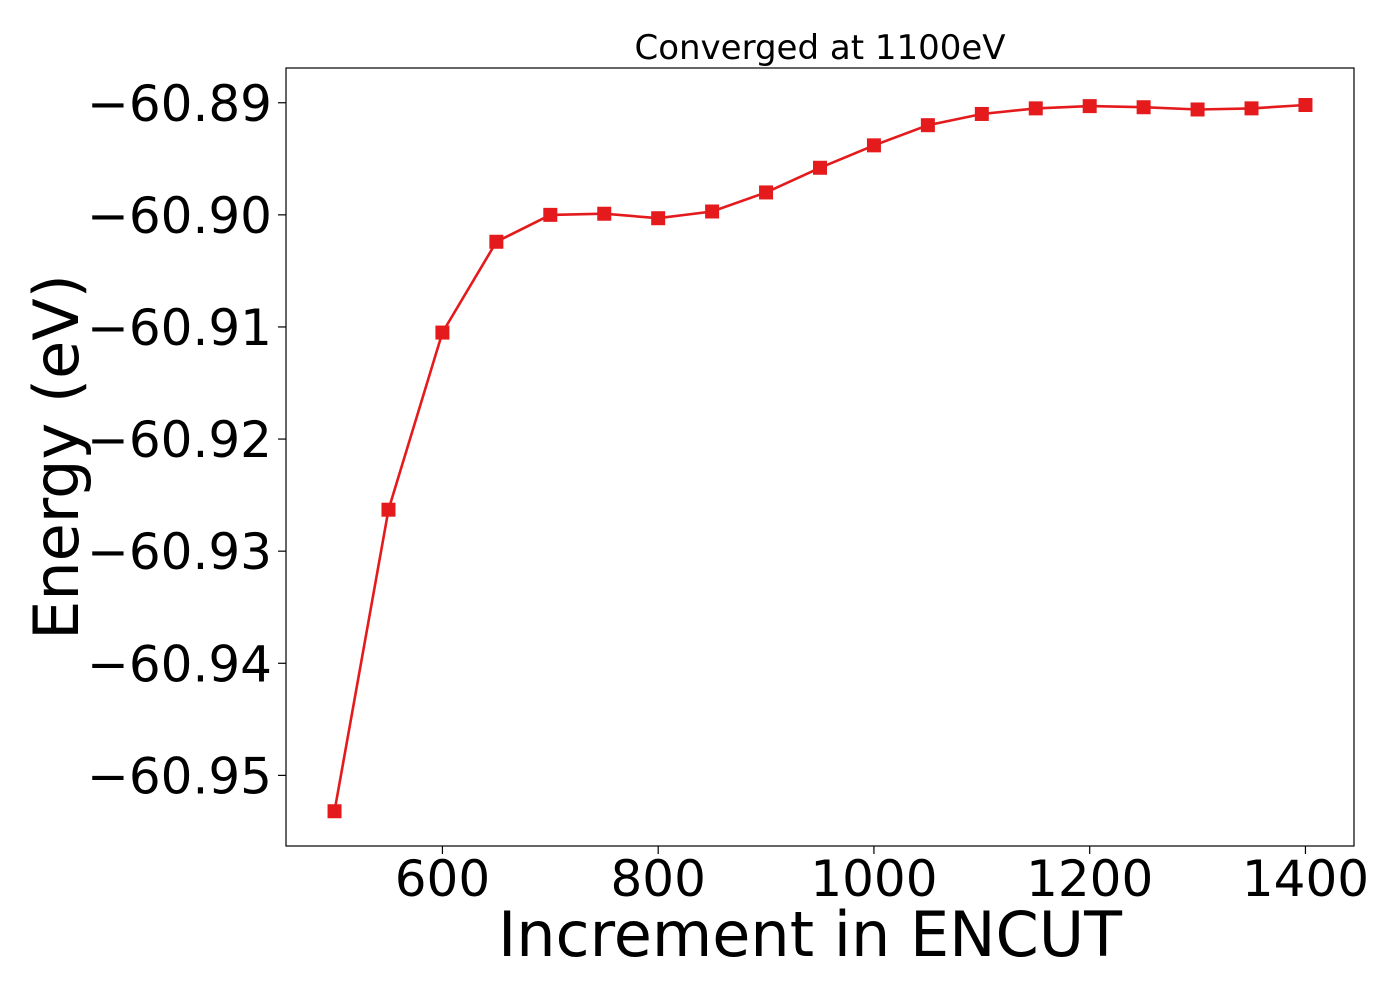 The width and height of the screenshot is (1400, 1005). What do you see at coordinates (179, 552) in the screenshot?
I see `y-tick-label: −60.93` at bounding box center [179, 552].